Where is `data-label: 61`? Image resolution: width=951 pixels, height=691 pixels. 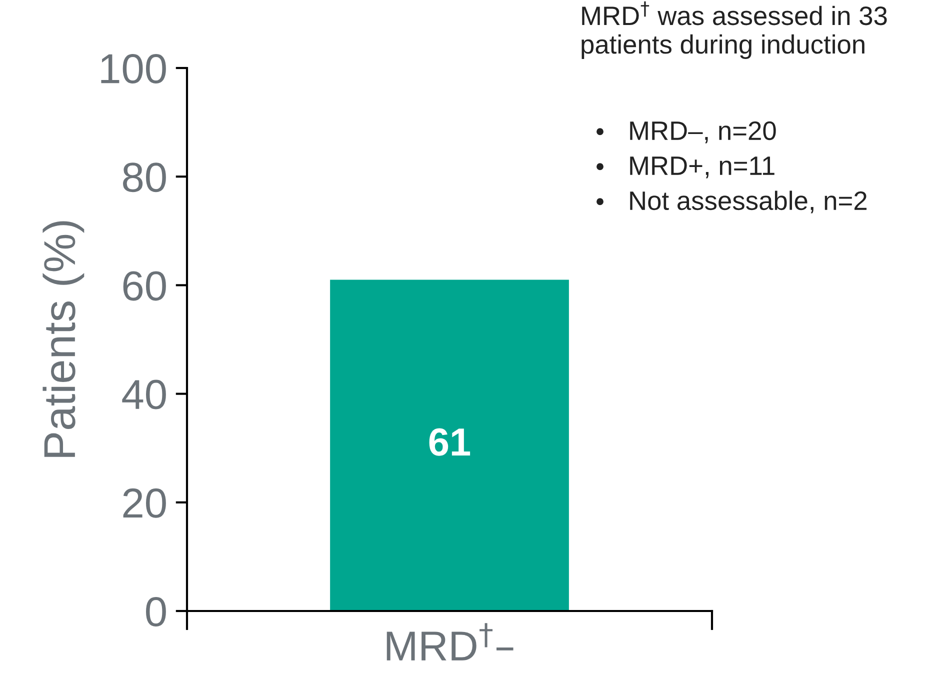 data-label: 61 is located at coordinates (449, 442).